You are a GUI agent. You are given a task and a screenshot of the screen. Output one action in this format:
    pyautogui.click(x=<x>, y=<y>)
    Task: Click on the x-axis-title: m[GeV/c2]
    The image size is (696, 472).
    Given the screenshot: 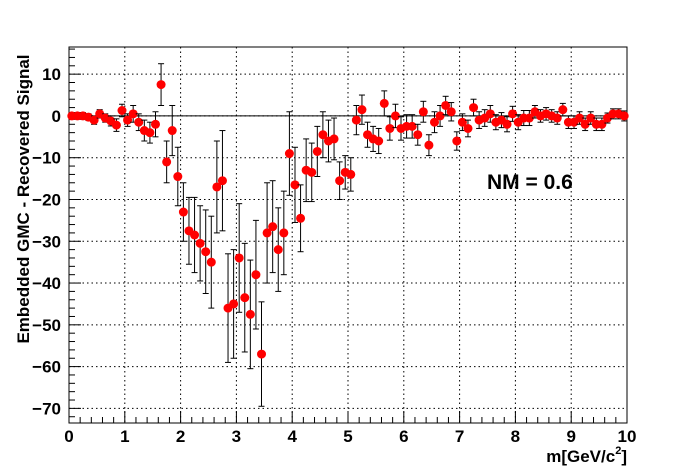 What is the action you would take?
    pyautogui.click(x=586, y=455)
    